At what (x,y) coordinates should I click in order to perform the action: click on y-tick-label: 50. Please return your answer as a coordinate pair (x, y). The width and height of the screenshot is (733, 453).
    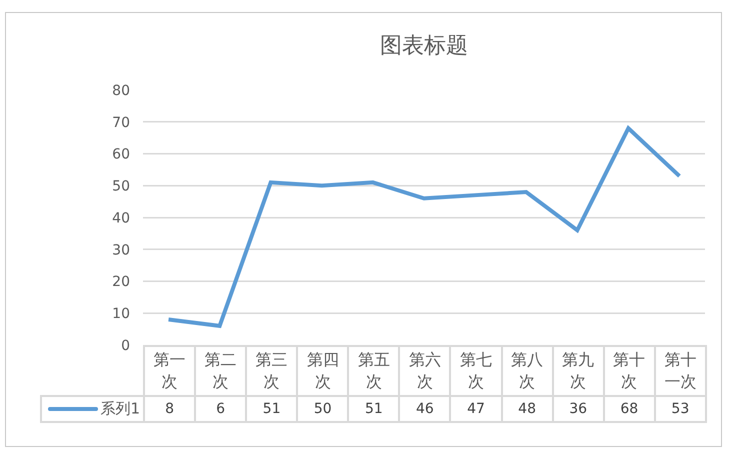
    Looking at the image, I should click on (121, 186).